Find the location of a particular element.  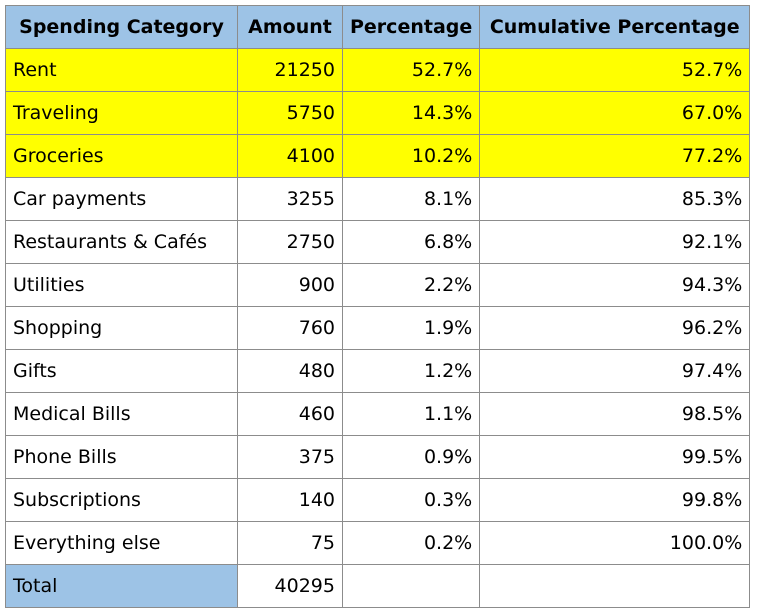

category-cell: Phone Bills is located at coordinates (121, 457).